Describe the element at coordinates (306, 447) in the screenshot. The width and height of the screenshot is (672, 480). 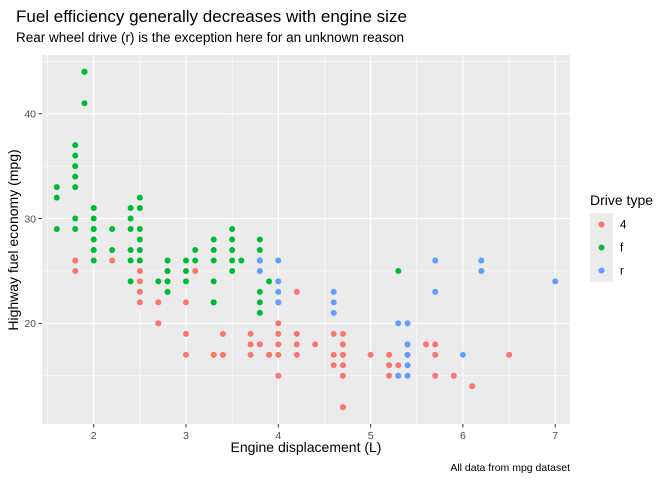
I see `x-axis-title: Engine displacement (L)` at that location.